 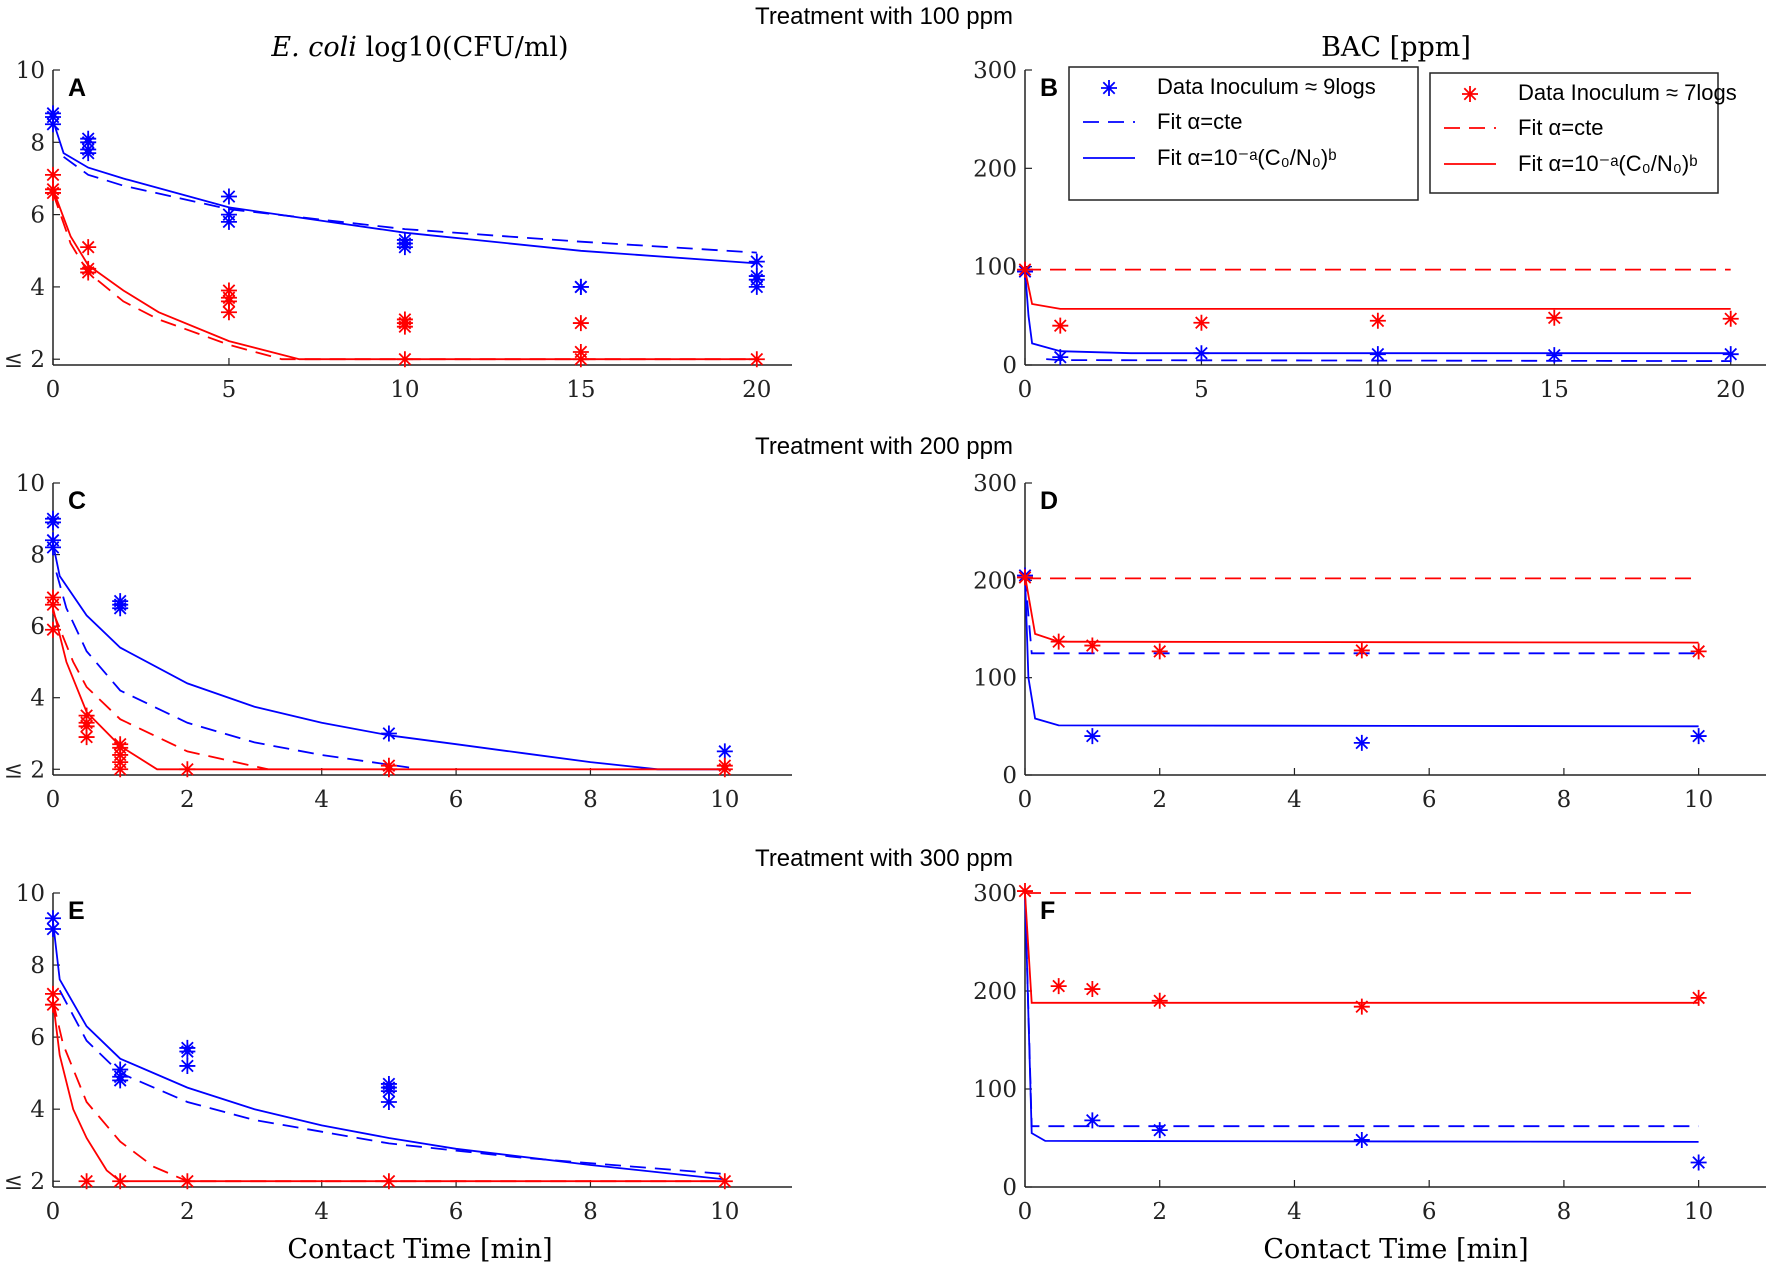 I want to click on row-title-300ppm: Treatment with 300 ppm, so click(x=884, y=858).